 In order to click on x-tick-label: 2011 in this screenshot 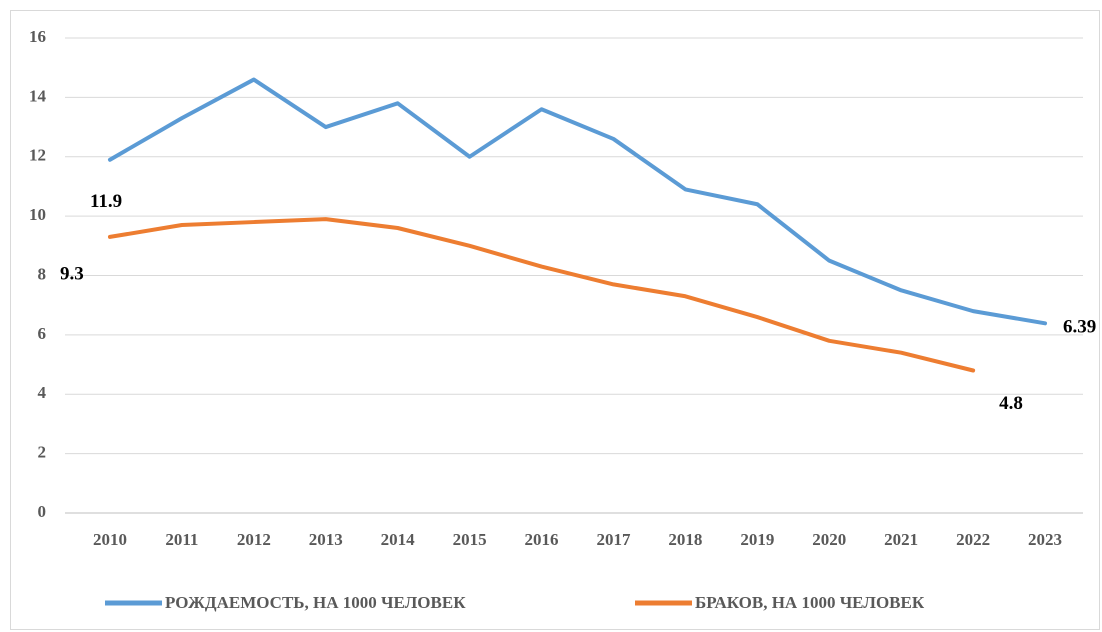, I will do `click(181, 539)`.